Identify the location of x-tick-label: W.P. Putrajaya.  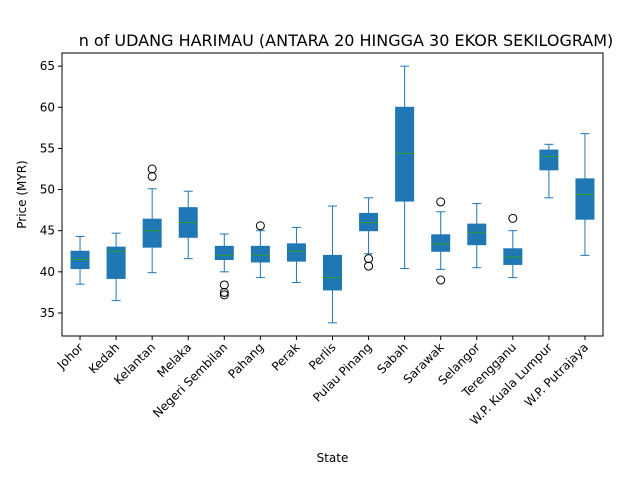
(556, 374).